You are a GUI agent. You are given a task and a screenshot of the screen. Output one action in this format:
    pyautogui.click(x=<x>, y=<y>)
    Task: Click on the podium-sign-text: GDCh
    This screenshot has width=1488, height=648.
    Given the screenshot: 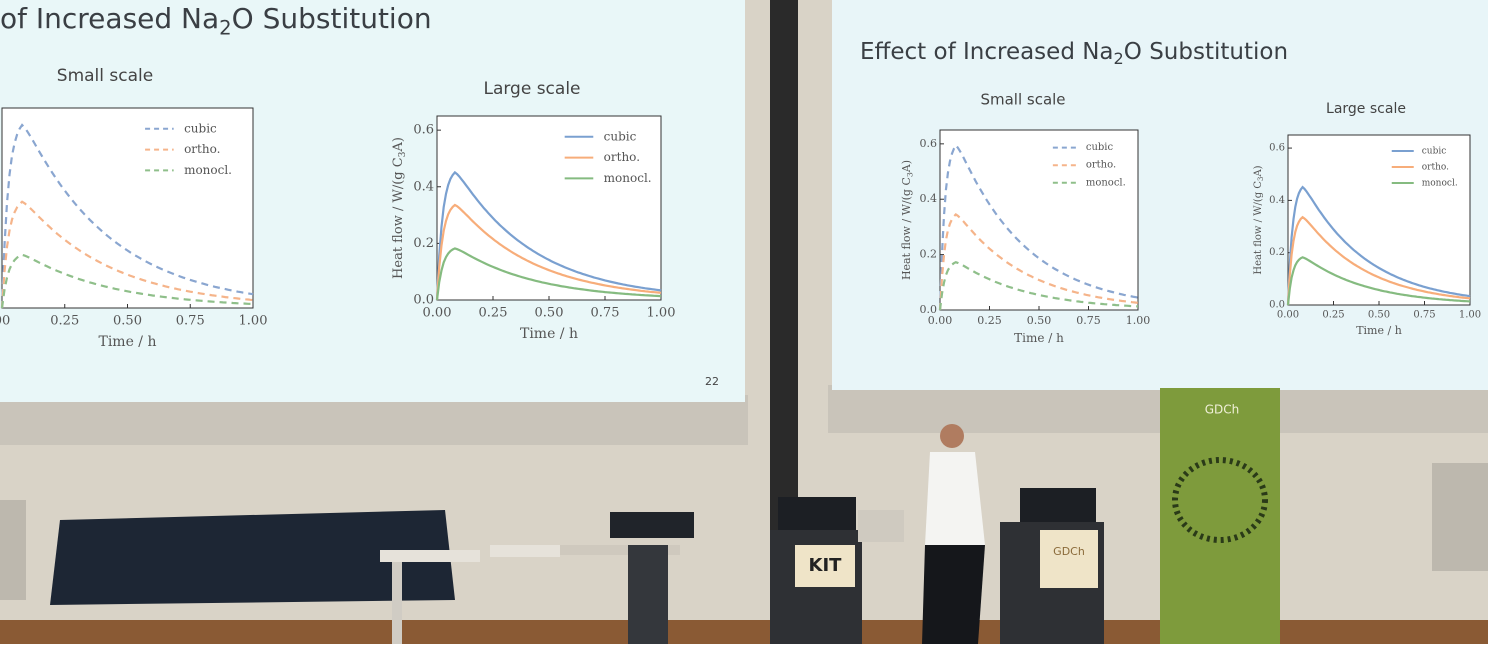 What is the action you would take?
    pyautogui.click(x=1069, y=551)
    